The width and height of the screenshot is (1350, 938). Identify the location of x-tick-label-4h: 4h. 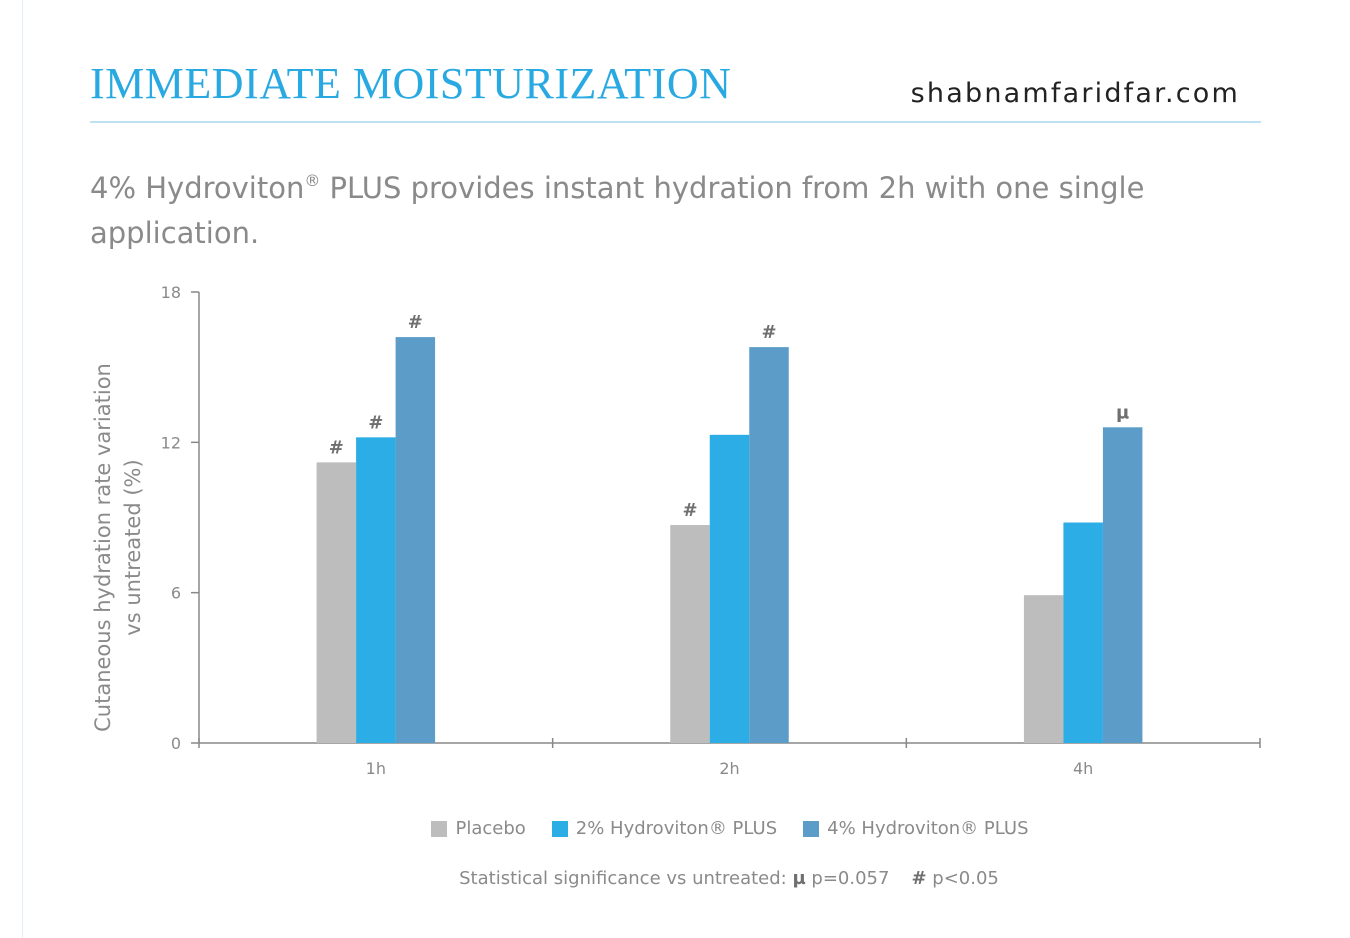
(1083, 768).